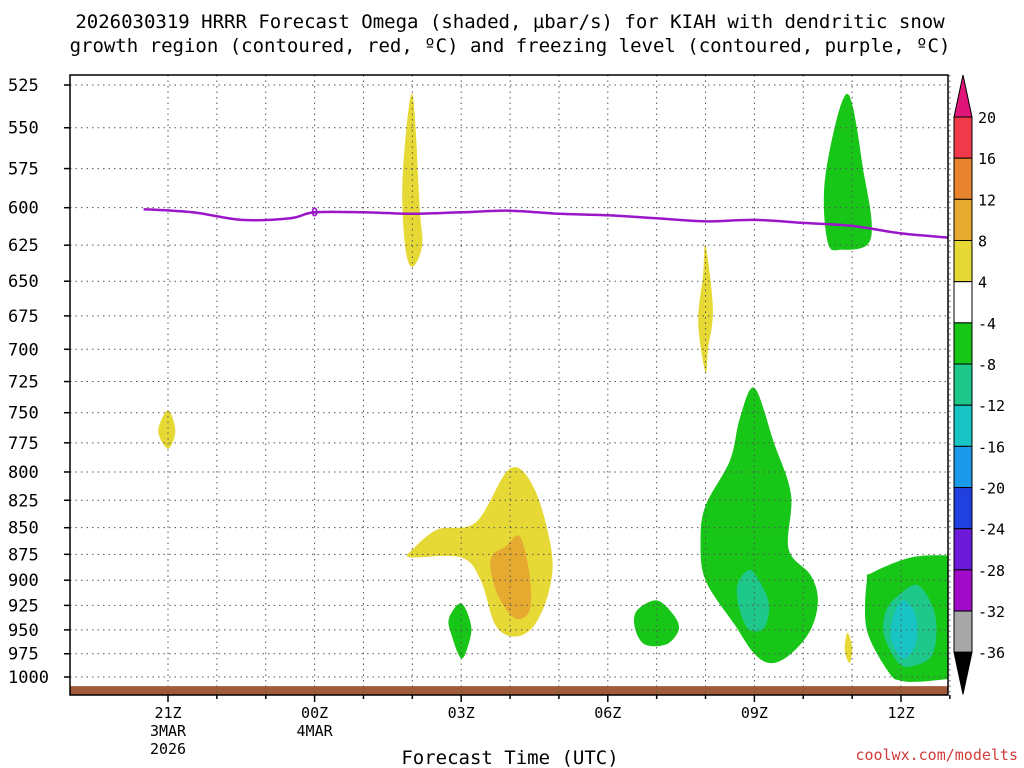 The height and width of the screenshot is (768, 1024). Describe the element at coordinates (23, 414) in the screenshot. I see `y-tick-label-750: 750` at that location.